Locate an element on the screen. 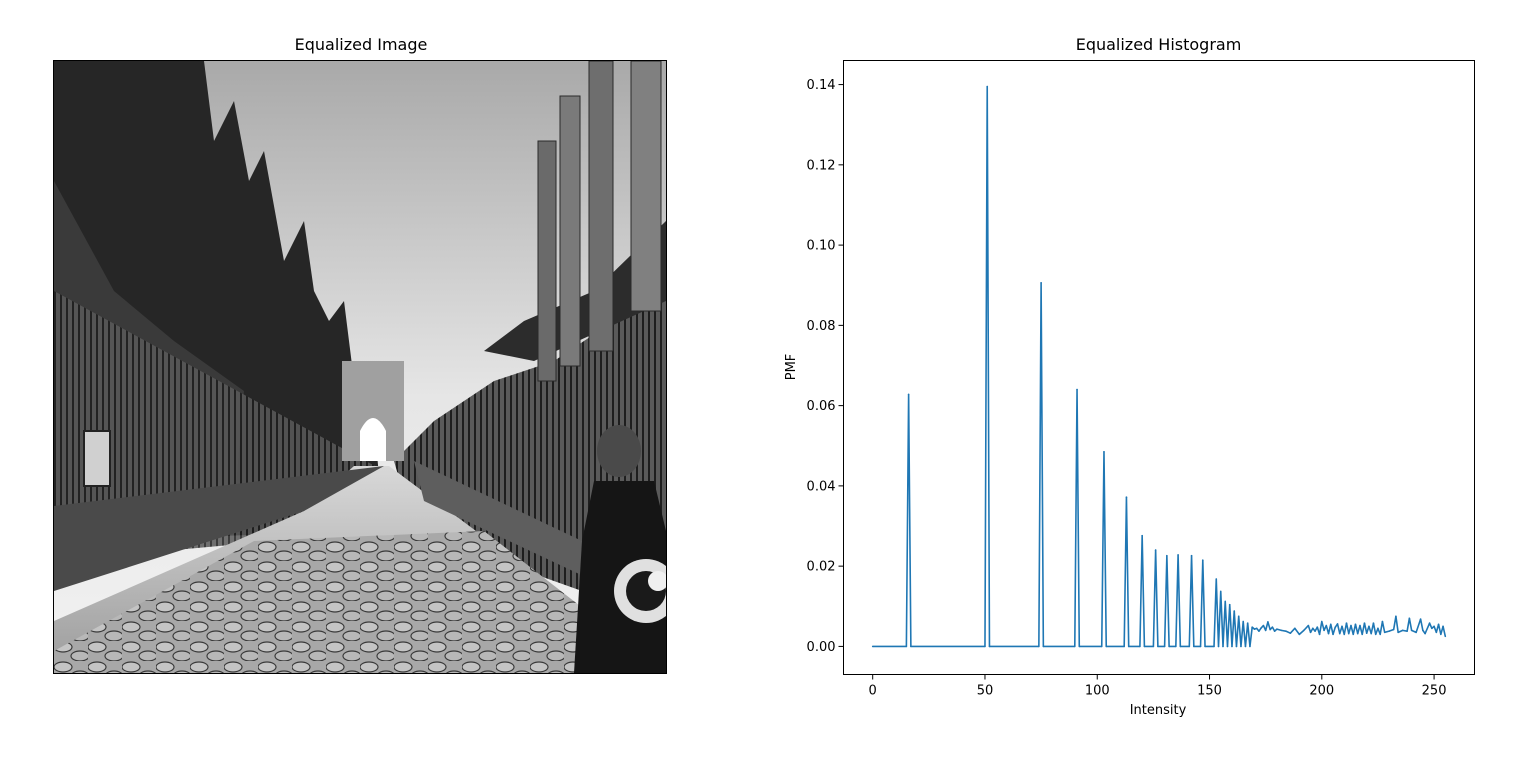  x-tick-label: 250 is located at coordinates (1434, 691).